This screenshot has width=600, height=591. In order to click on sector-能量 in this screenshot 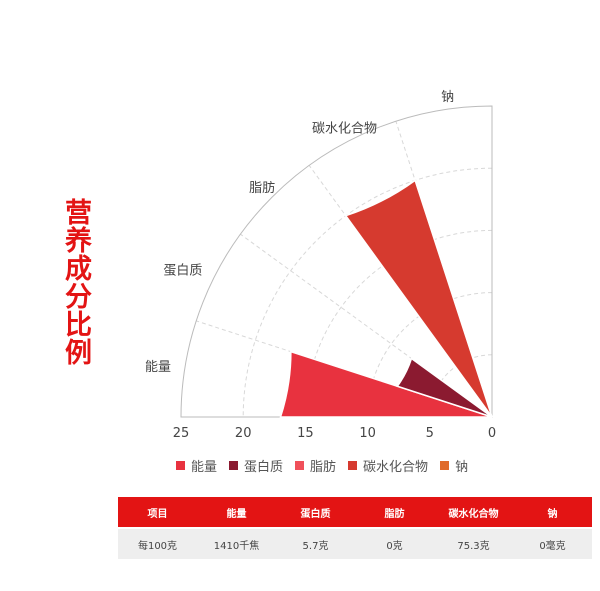, I will do `click(386, 384)`.